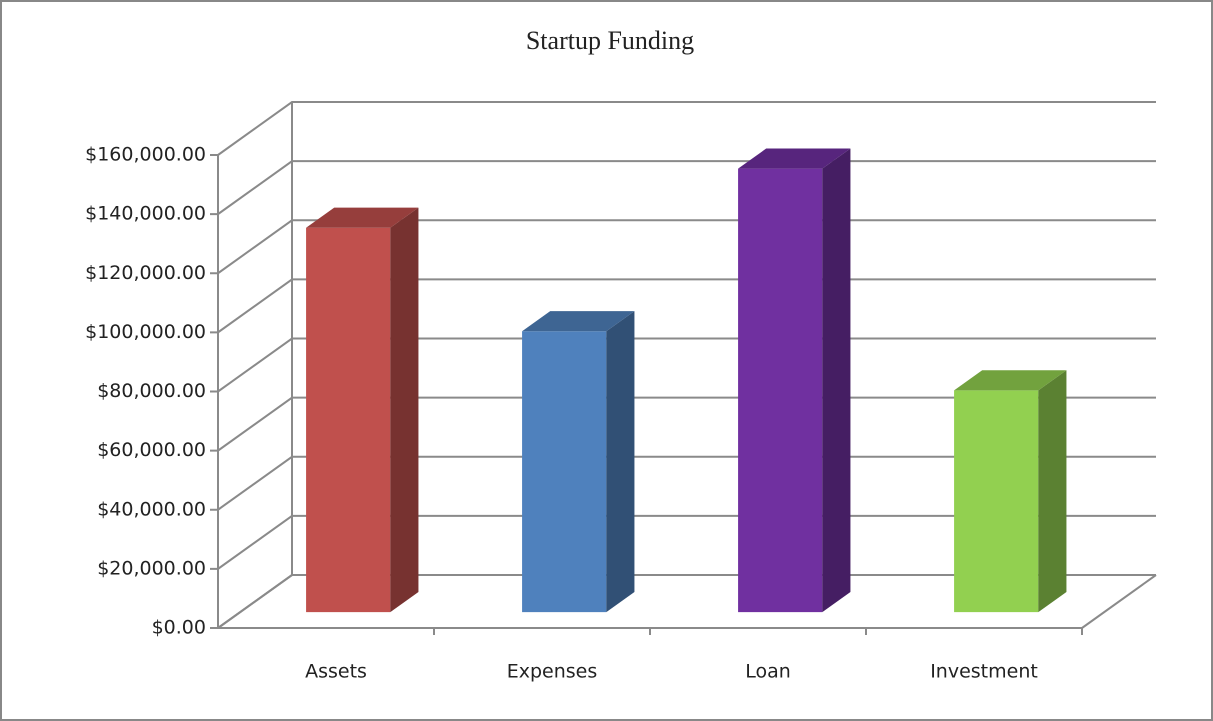  Describe the element at coordinates (145, 332) in the screenshot. I see `y-tick-label: $100,000.00` at that location.